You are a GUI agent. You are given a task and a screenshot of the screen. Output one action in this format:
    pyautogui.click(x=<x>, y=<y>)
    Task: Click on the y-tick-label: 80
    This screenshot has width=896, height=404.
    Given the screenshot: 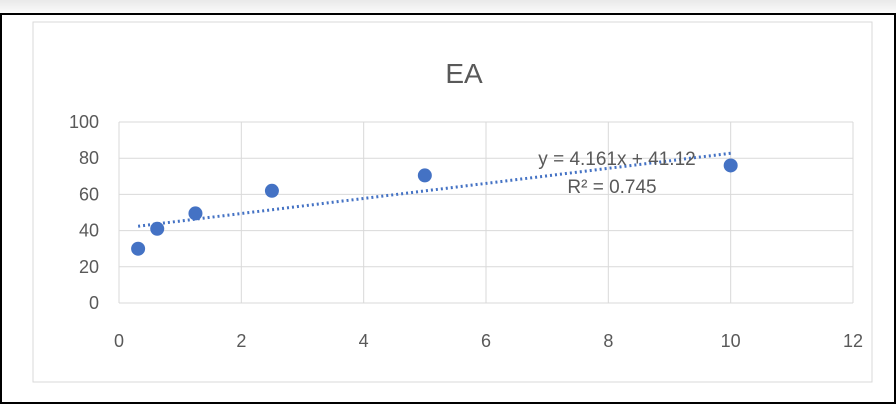 What is the action you would take?
    pyautogui.click(x=89, y=158)
    